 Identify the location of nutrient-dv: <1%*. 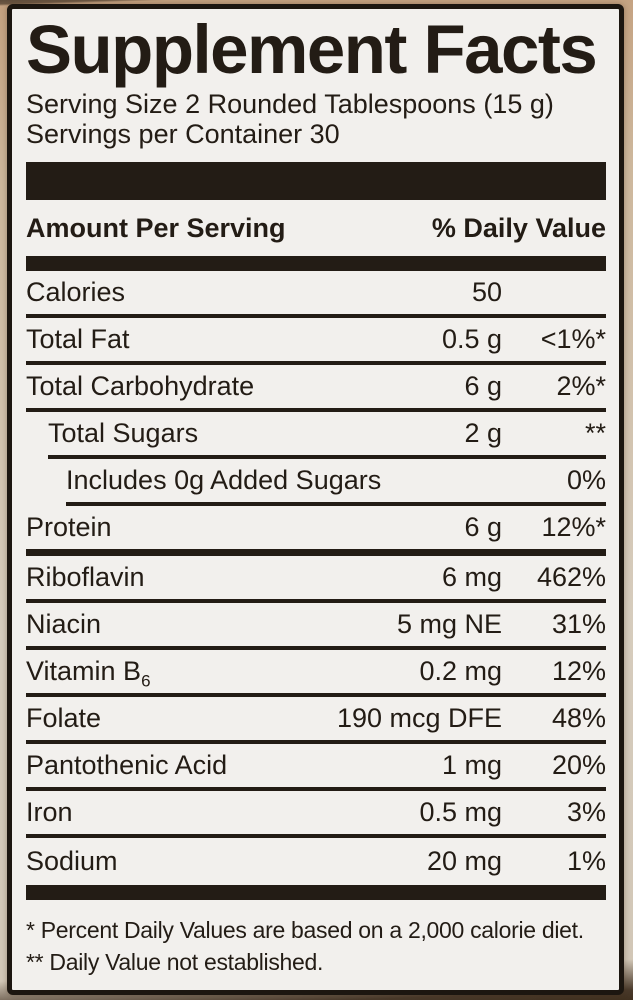
(573, 339).